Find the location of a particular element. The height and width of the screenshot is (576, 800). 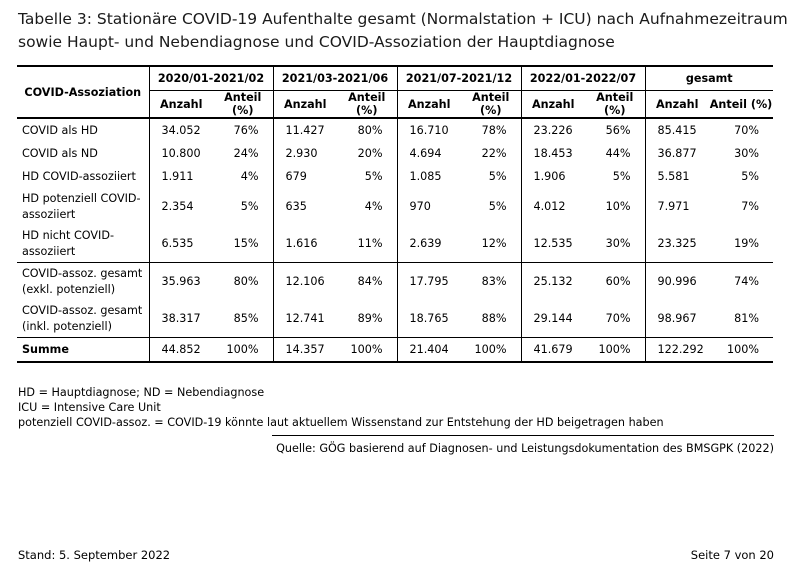

count-cell: 6.535 is located at coordinates (180, 244).